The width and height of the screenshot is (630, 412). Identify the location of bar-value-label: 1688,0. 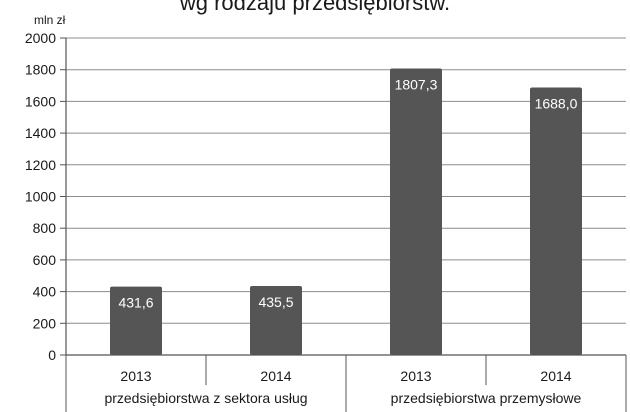
(556, 103).